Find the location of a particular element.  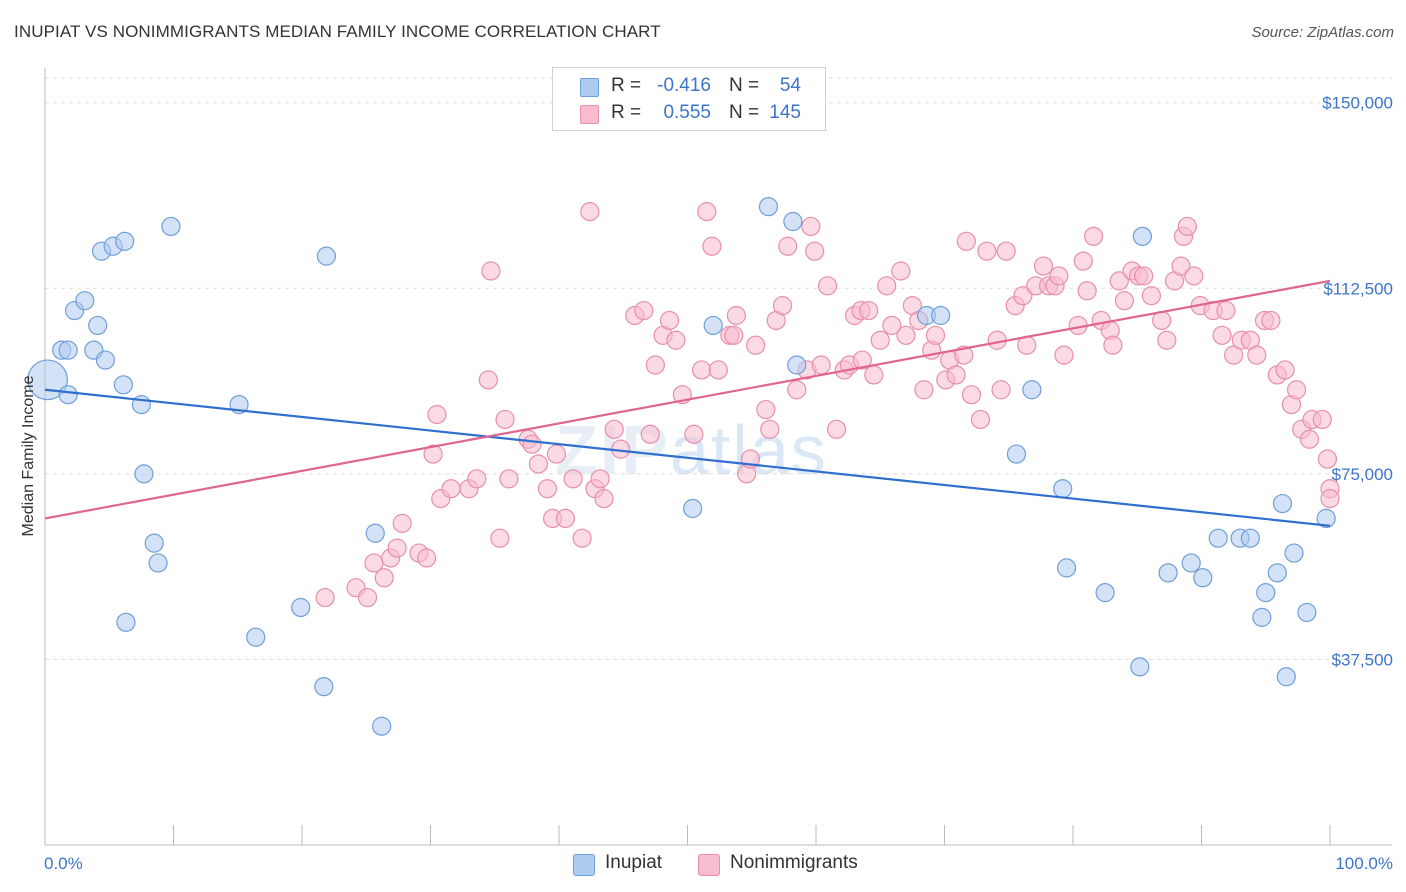

inupiat-n-value: 54 is located at coordinates (790, 85).